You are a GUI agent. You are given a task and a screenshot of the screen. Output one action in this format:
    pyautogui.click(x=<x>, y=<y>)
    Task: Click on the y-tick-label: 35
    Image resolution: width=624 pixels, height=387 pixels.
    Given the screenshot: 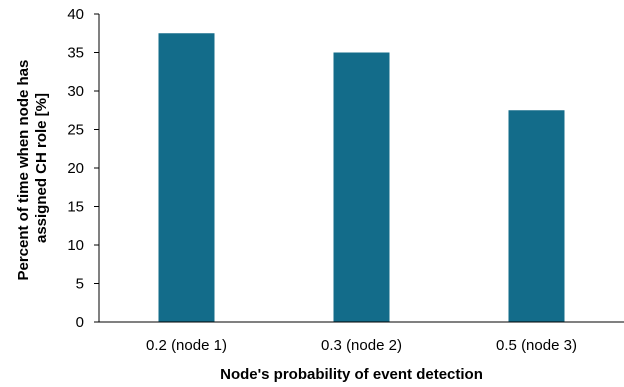 What is the action you would take?
    pyautogui.click(x=75, y=53)
    